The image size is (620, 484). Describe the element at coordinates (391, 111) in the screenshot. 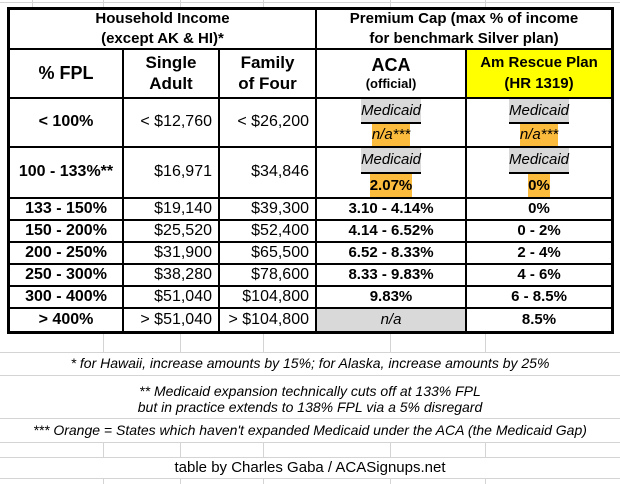

I see `cell-aca-under-100-medicaid: Medicaid` at that location.